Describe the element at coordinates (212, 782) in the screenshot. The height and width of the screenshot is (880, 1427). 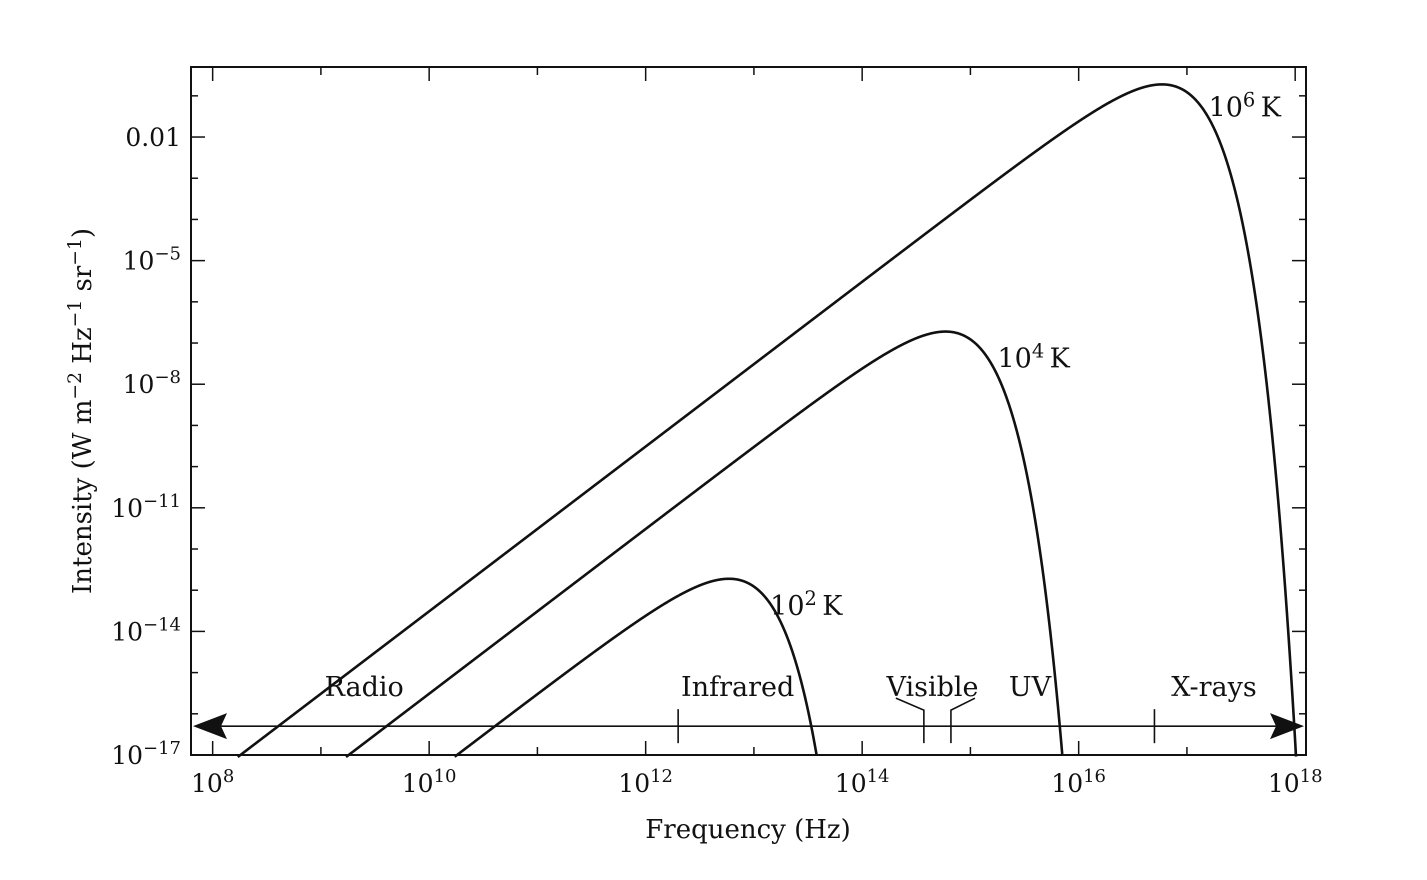
I see `x-tick-label: 108` at that location.